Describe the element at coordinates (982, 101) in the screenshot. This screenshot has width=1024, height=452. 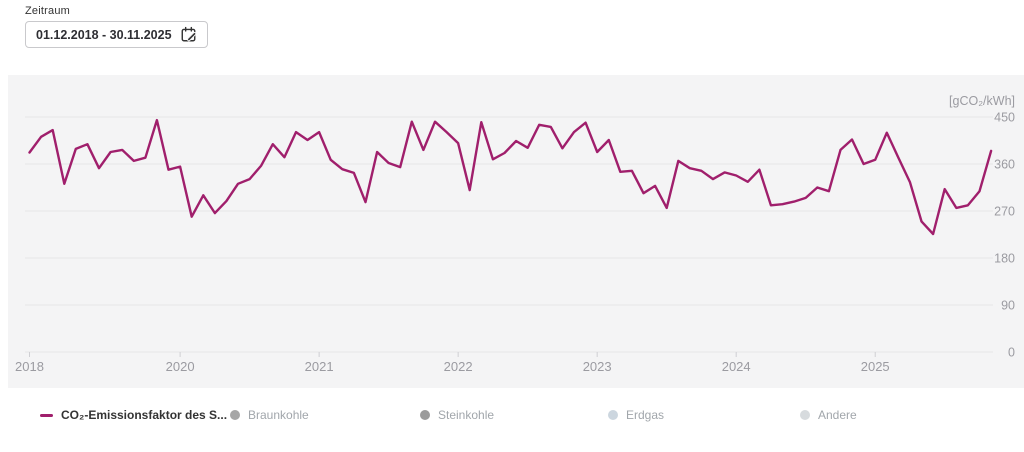
I see `y-axis-unit-label: [gCO₂/kWh]` at that location.